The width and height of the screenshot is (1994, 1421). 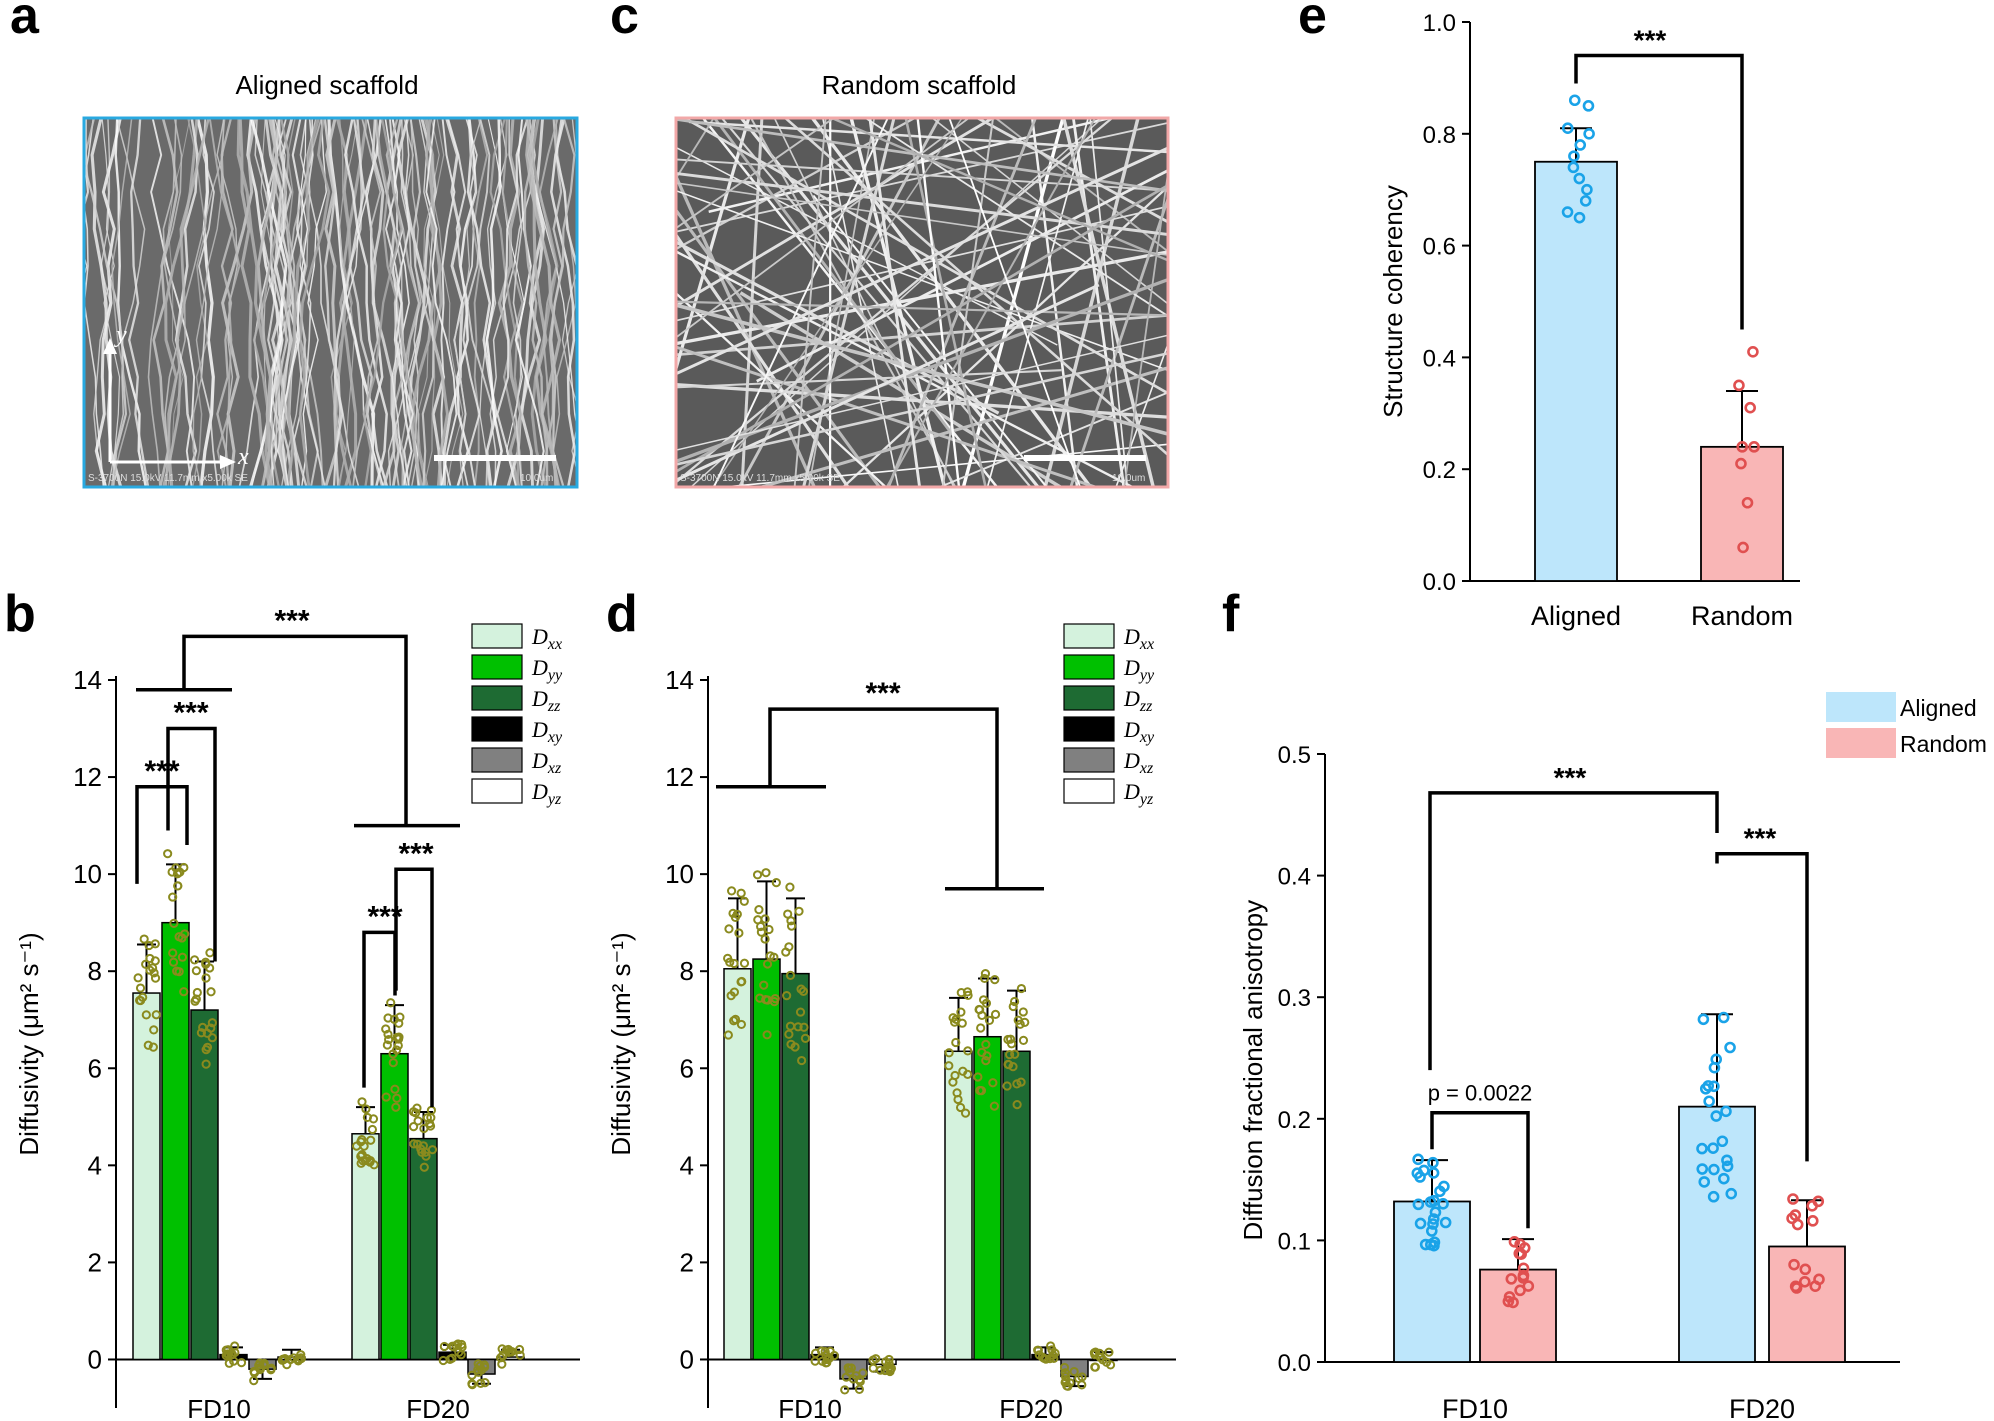 I want to click on legend-swatch-xz, so click(x=1089, y=760).